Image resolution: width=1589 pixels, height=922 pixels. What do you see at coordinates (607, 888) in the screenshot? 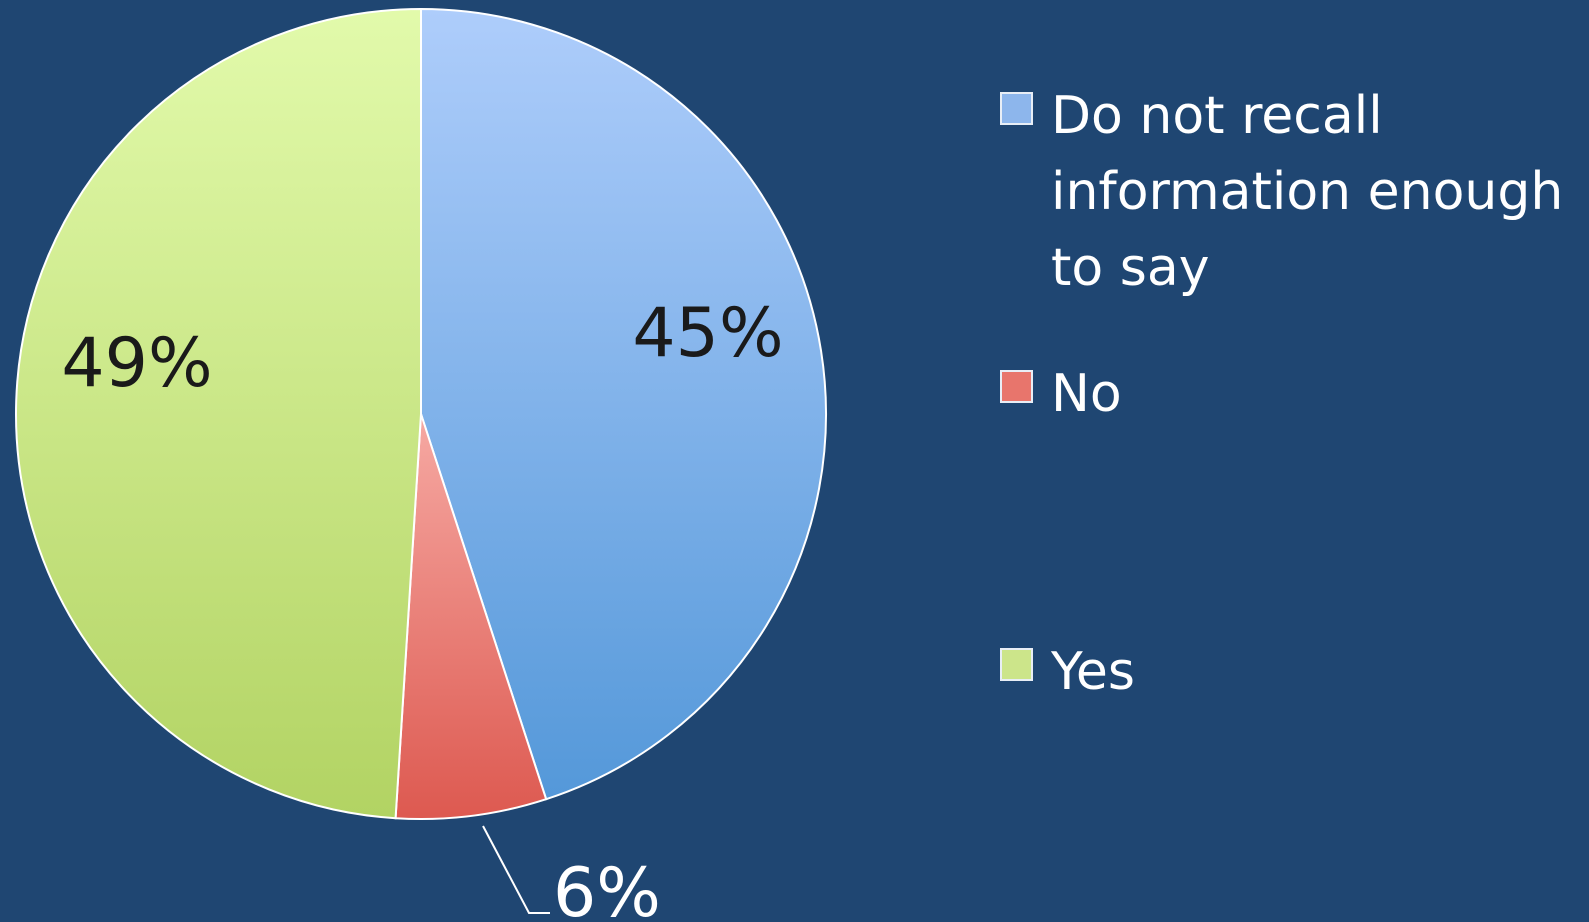
I see `data-label-no: 6%` at bounding box center [607, 888].